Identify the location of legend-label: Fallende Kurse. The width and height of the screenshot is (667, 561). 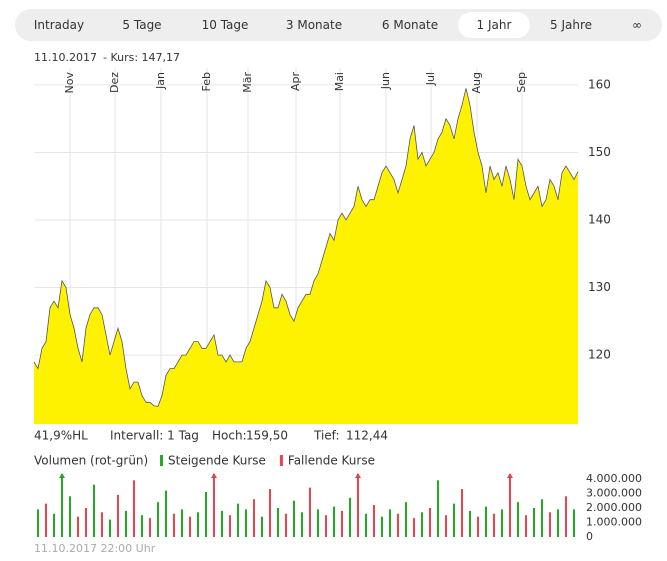
(331, 461).